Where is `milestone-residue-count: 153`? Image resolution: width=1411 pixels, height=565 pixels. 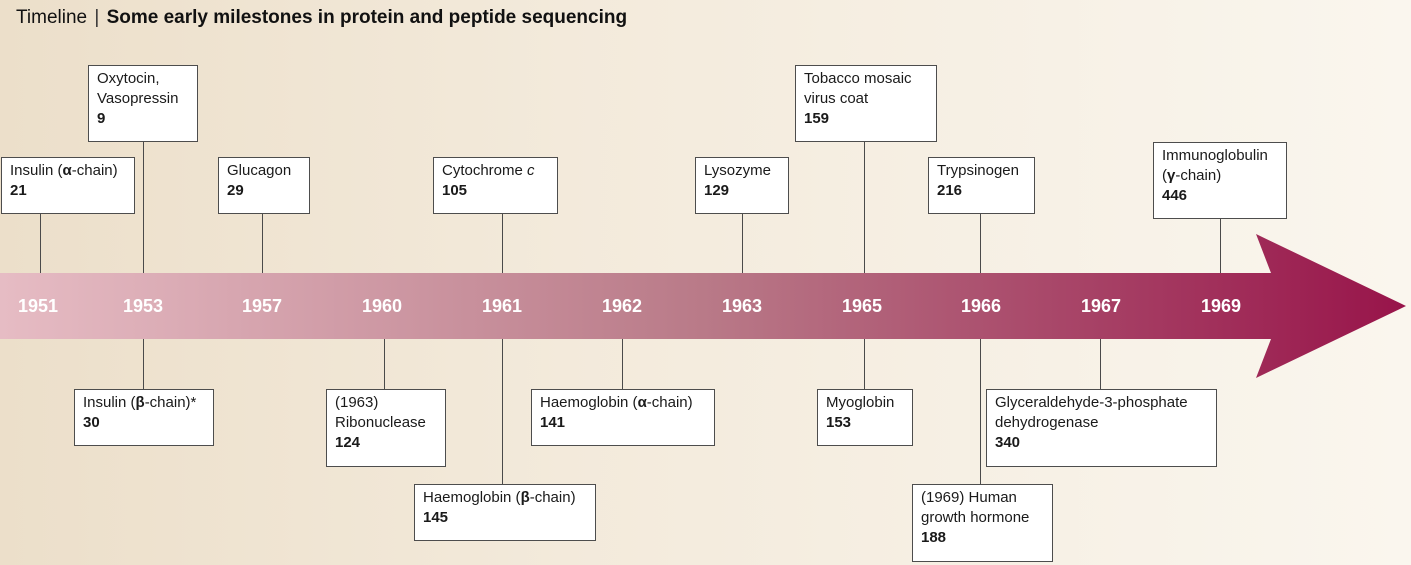 milestone-residue-count: 153 is located at coordinates (839, 422).